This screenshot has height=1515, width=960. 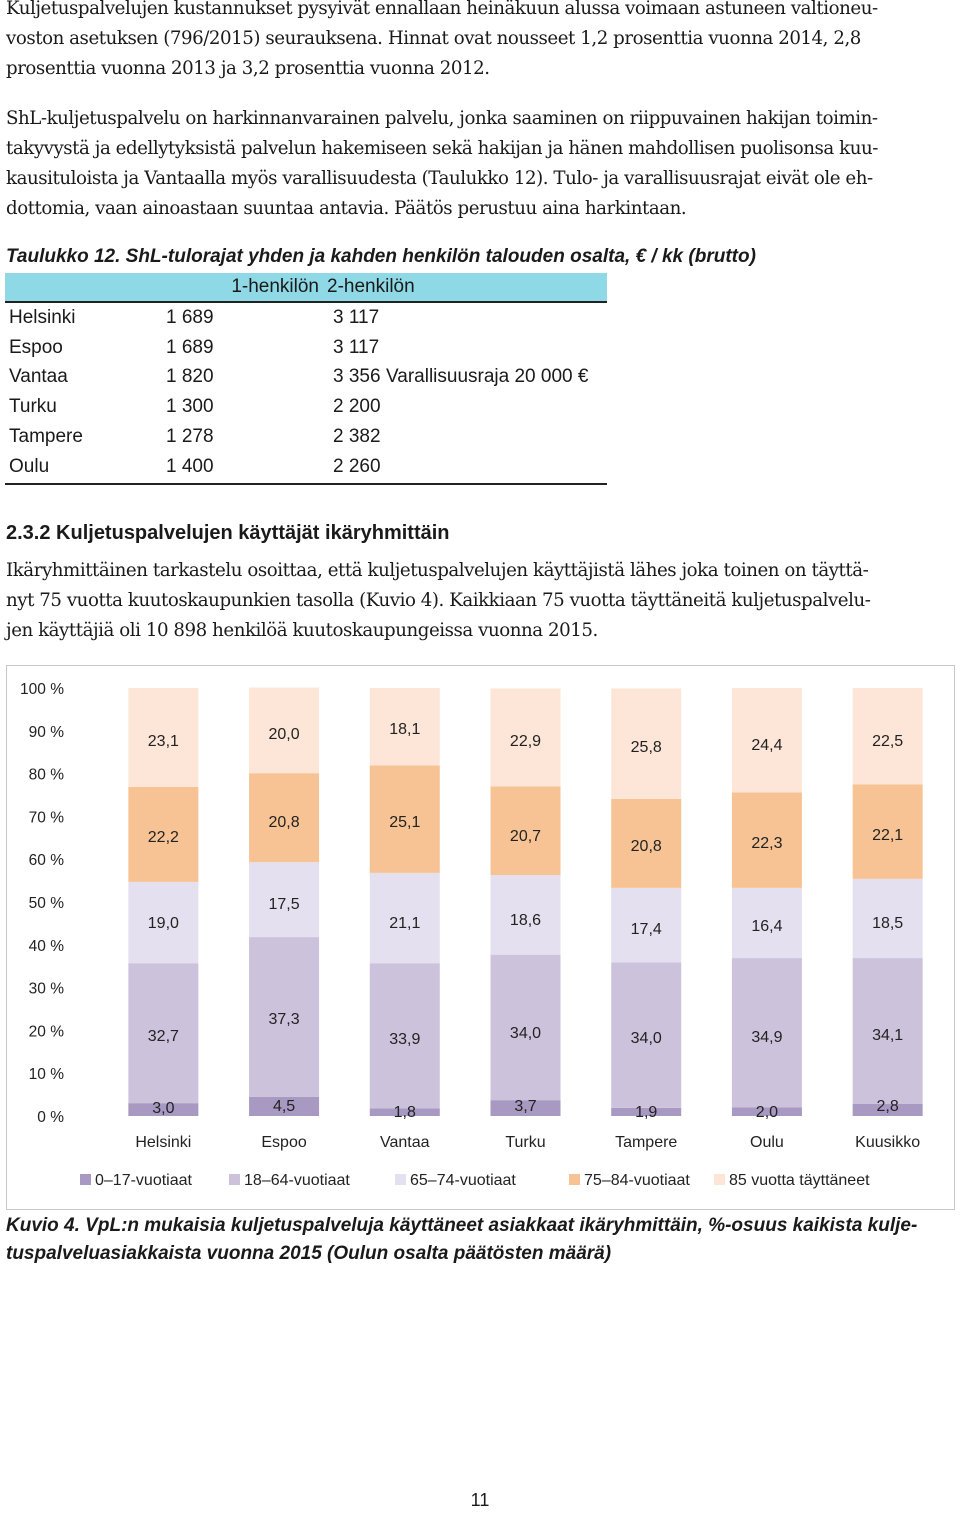 What do you see at coordinates (284, 734) in the screenshot?
I see `data-label: 20,0` at bounding box center [284, 734].